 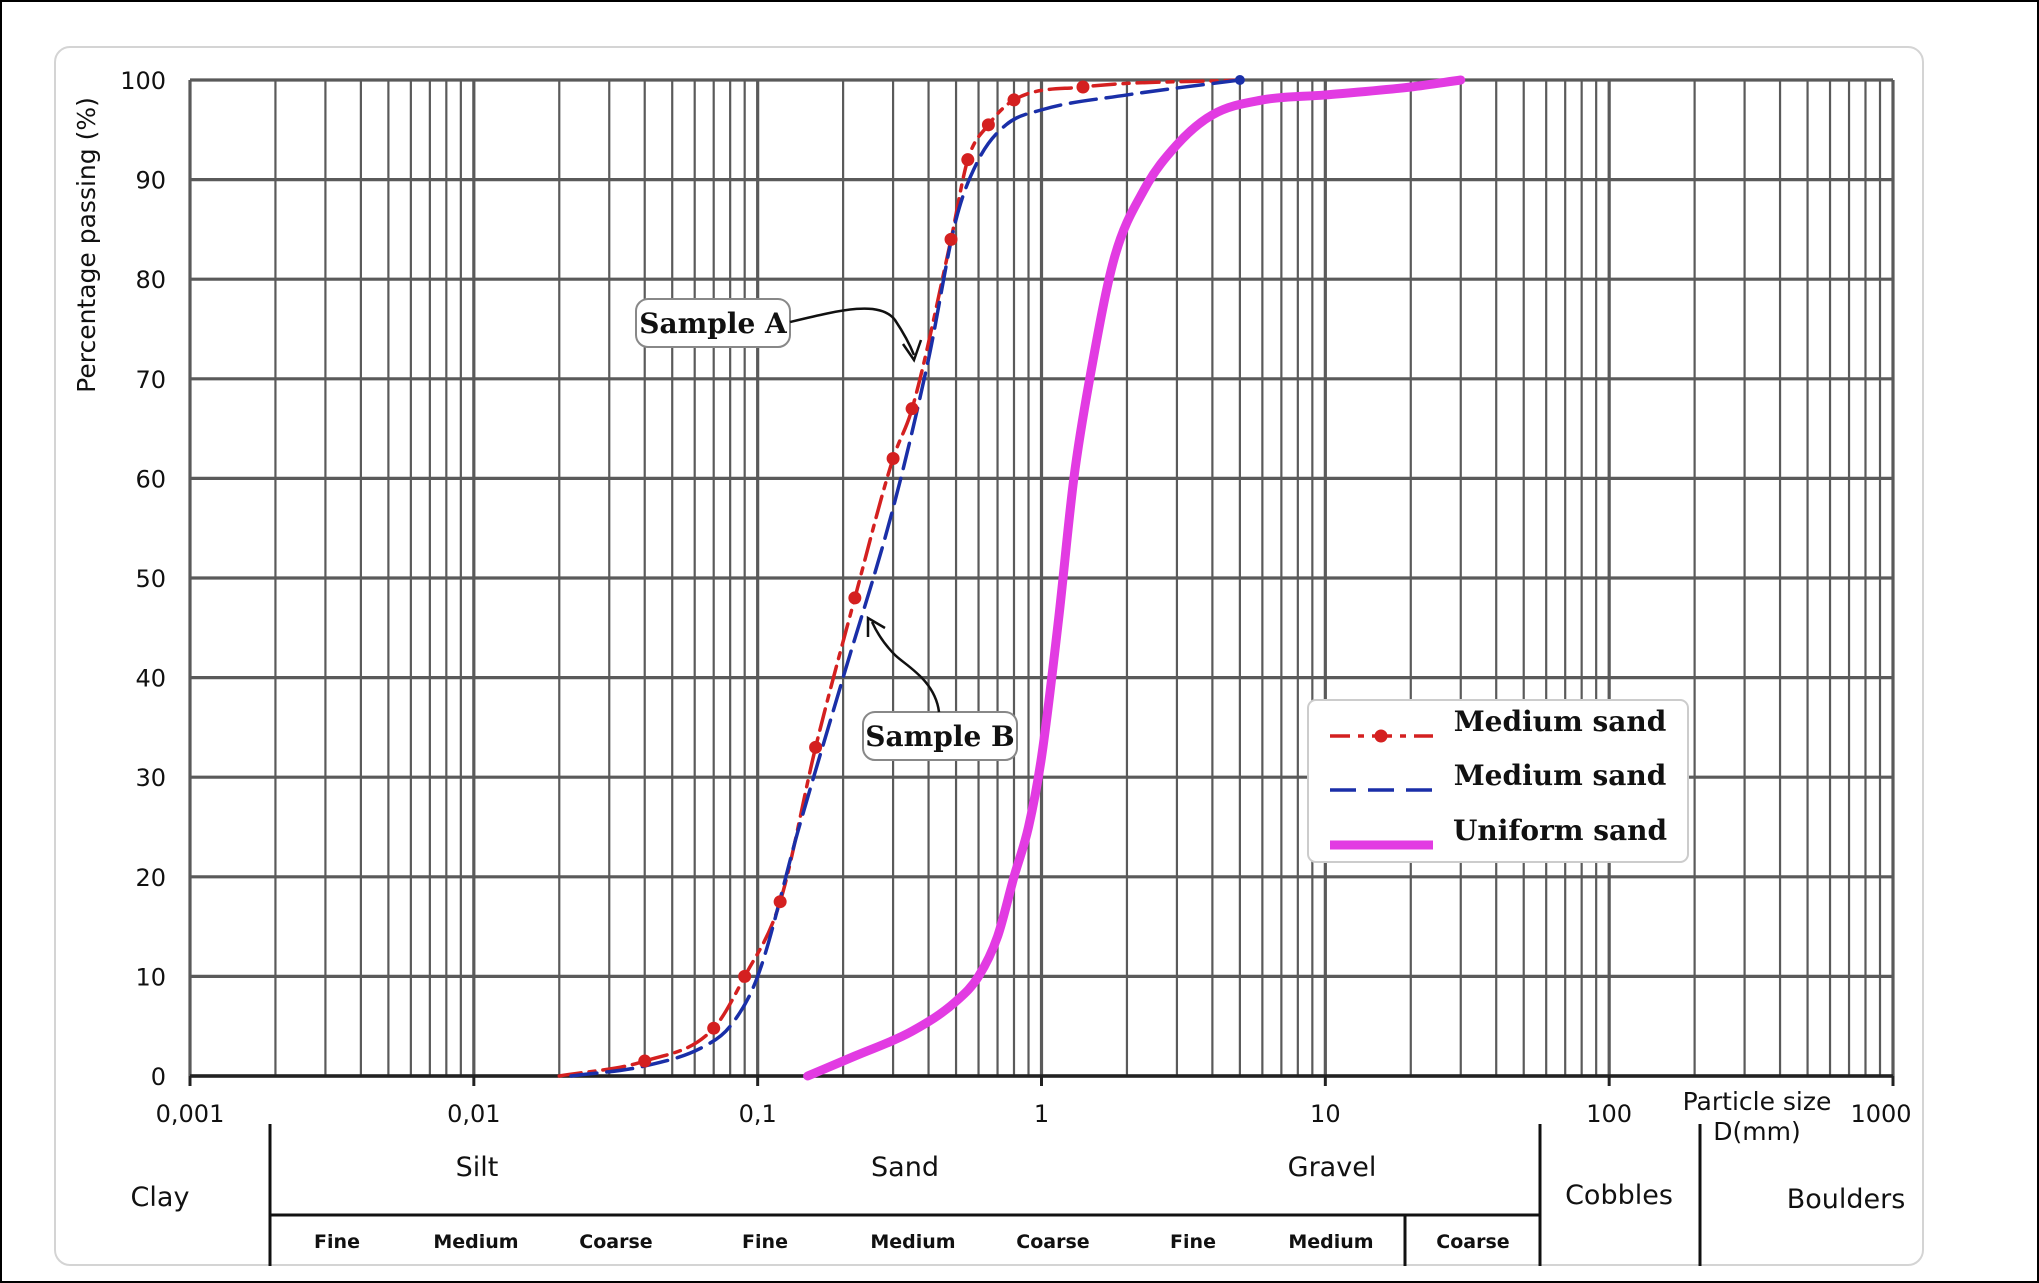 I want to click on y-tick-label: 80, so click(x=150, y=280).